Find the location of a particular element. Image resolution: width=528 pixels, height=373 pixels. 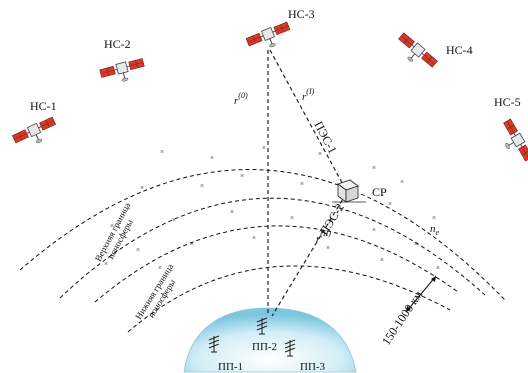

altitude-arrow is located at coordinates (421, 294).